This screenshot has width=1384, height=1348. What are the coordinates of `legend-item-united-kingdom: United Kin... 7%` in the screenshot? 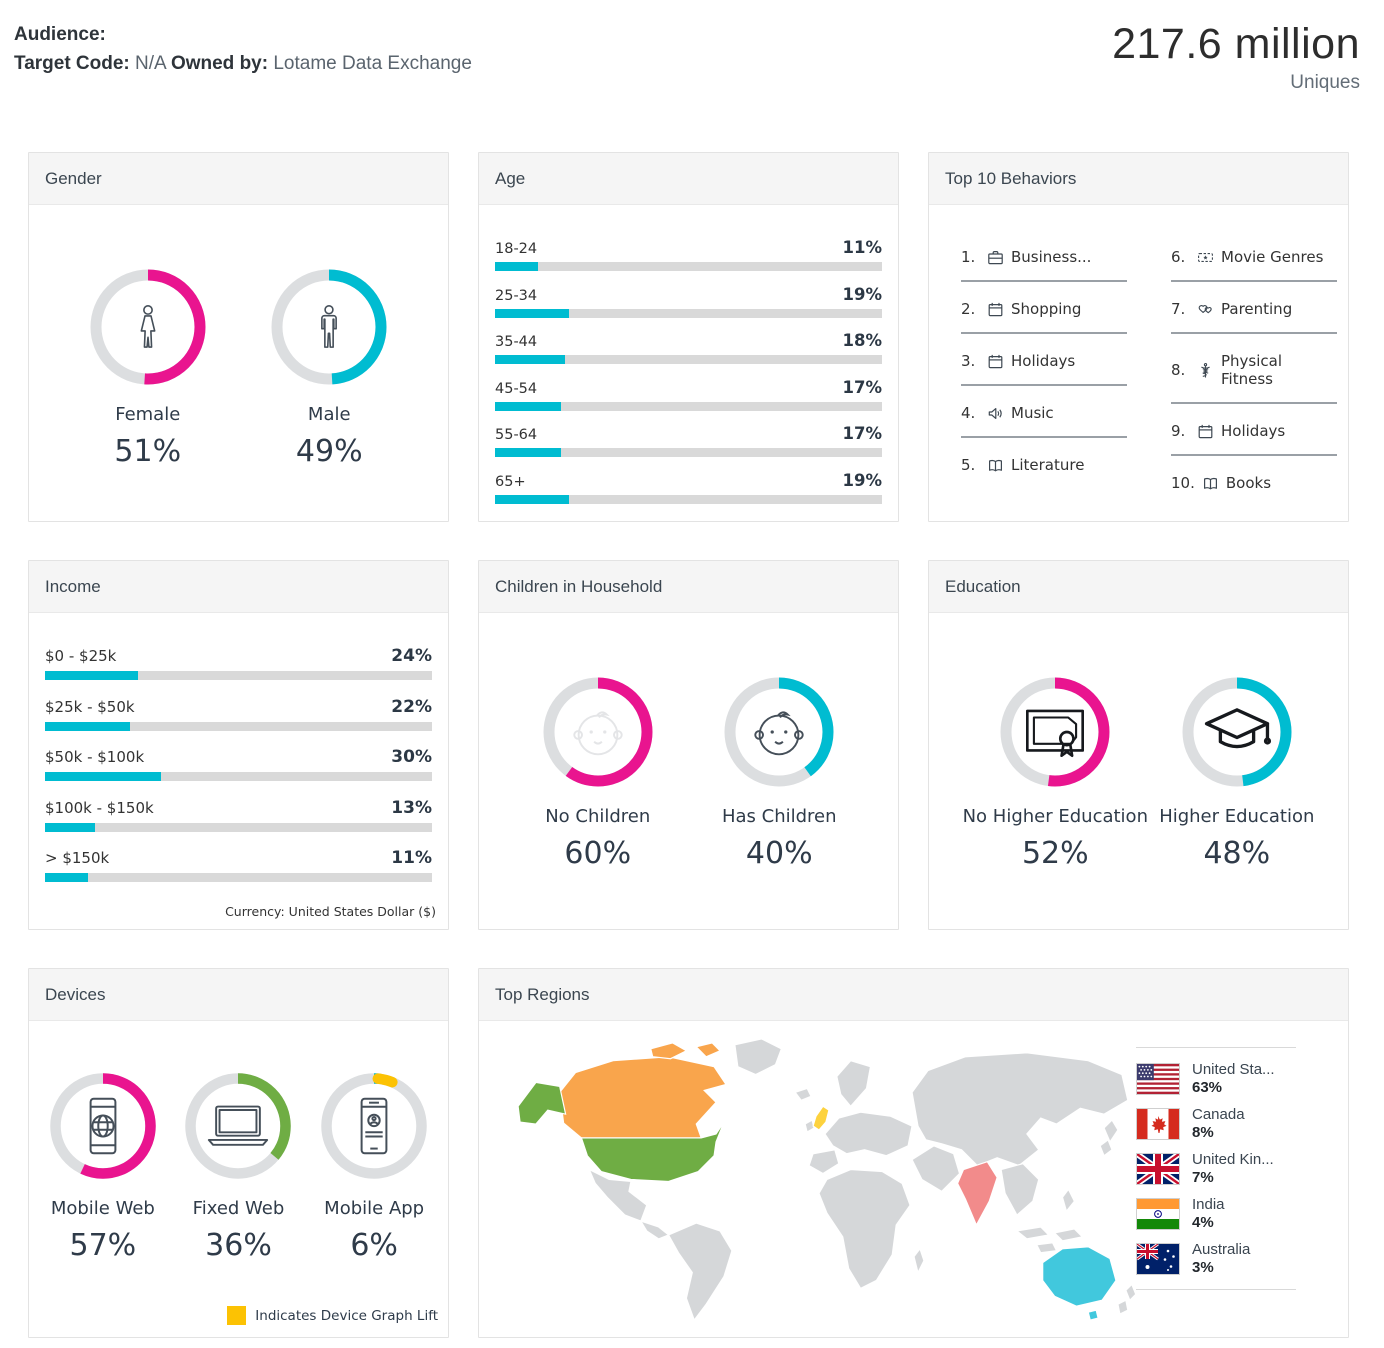 It's located at (1215, 1168).